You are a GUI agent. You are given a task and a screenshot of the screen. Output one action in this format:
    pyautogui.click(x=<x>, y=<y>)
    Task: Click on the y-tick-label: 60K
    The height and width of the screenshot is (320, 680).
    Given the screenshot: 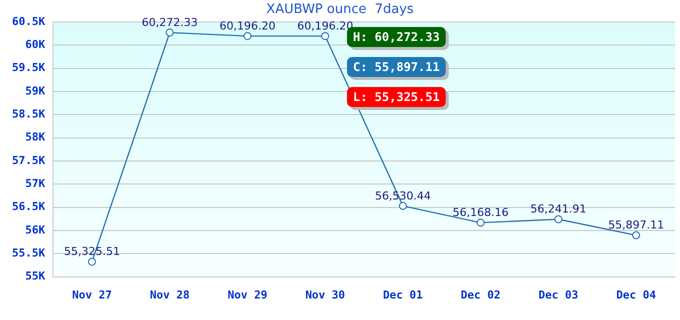 What is the action you would take?
    pyautogui.click(x=35, y=45)
    